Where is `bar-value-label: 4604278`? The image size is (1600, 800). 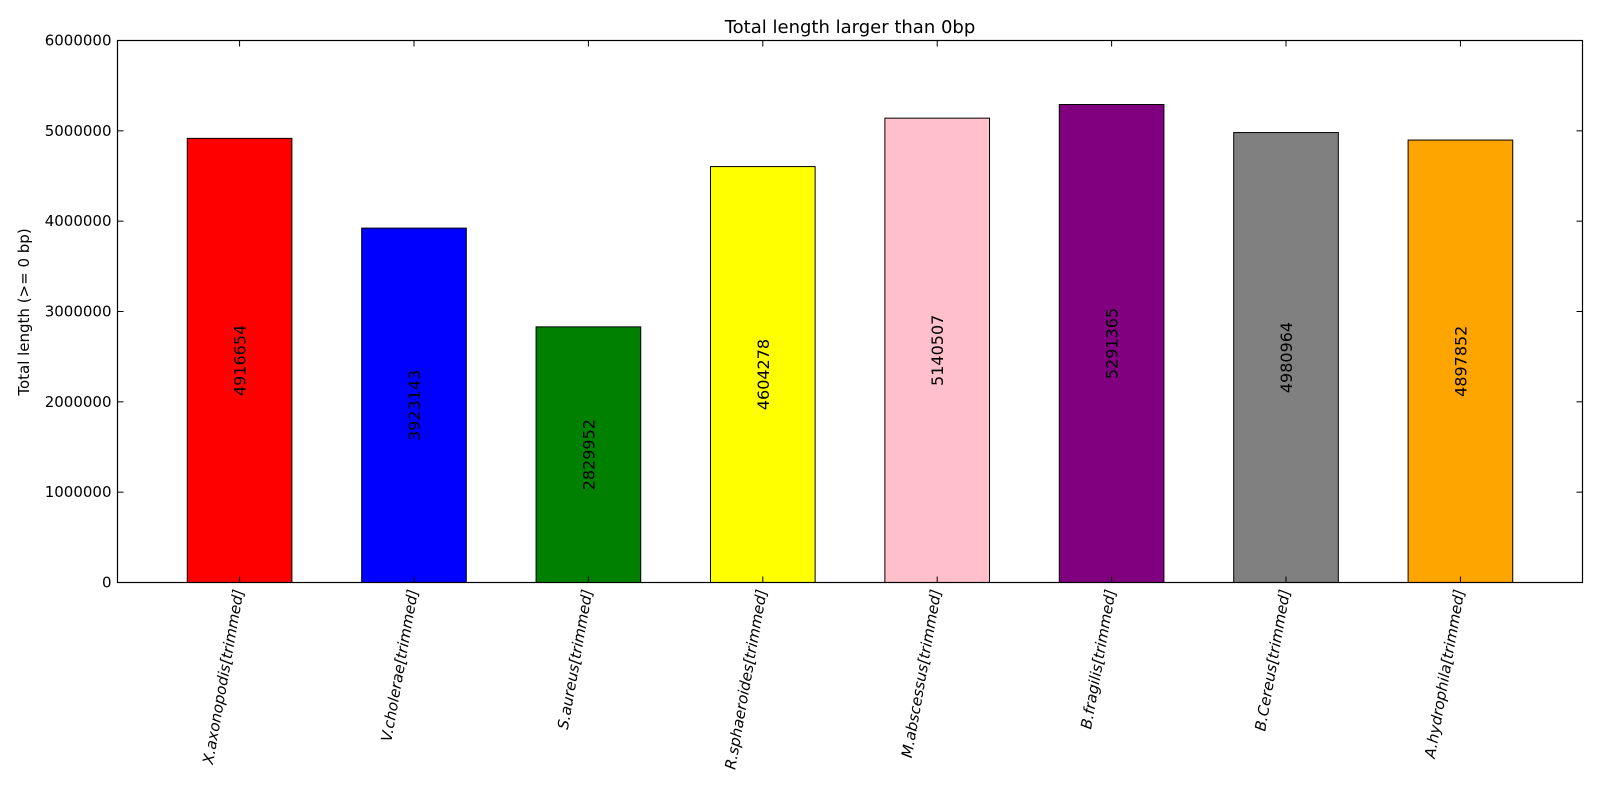 bar-value-label: 4604278 is located at coordinates (763, 374).